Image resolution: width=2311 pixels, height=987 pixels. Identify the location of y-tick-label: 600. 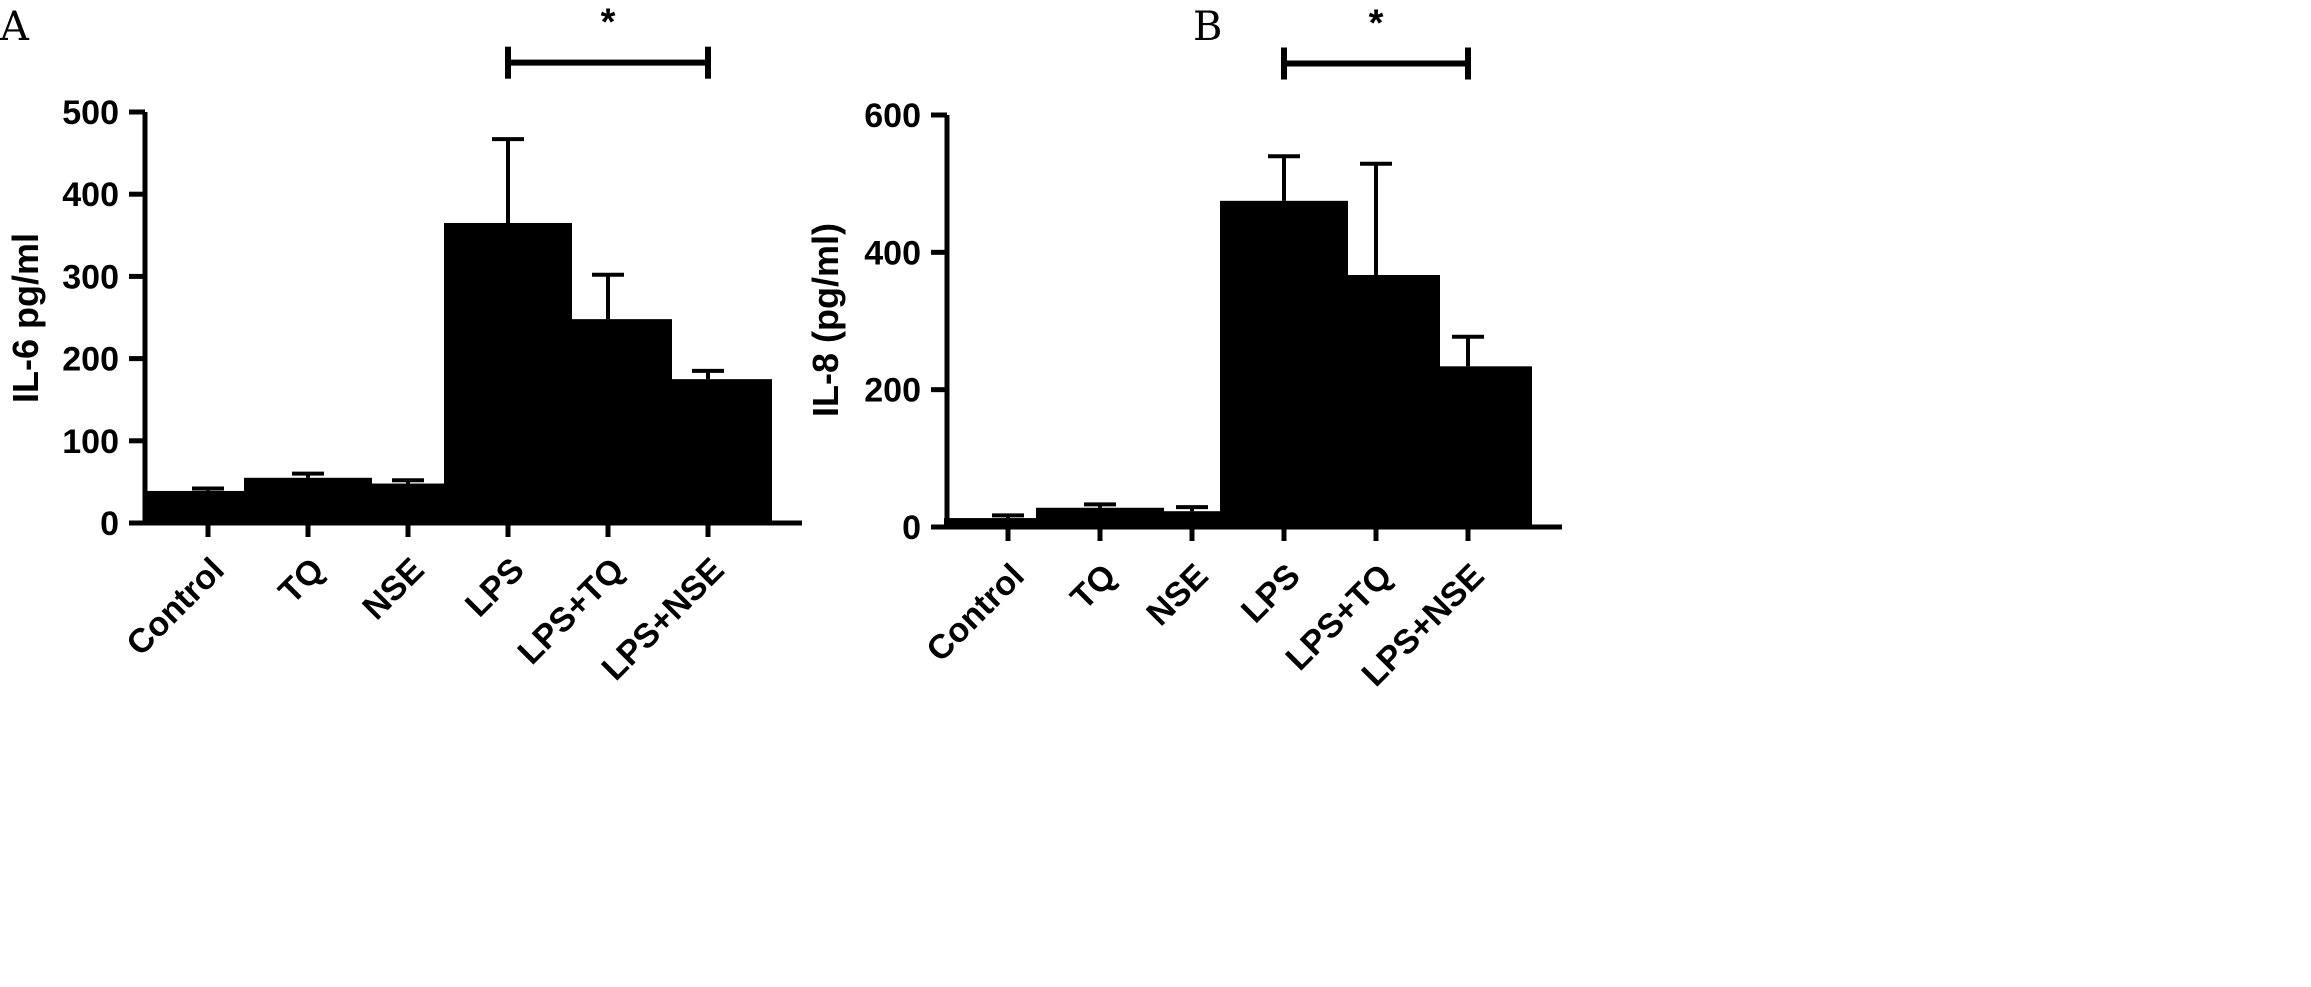
(892, 116).